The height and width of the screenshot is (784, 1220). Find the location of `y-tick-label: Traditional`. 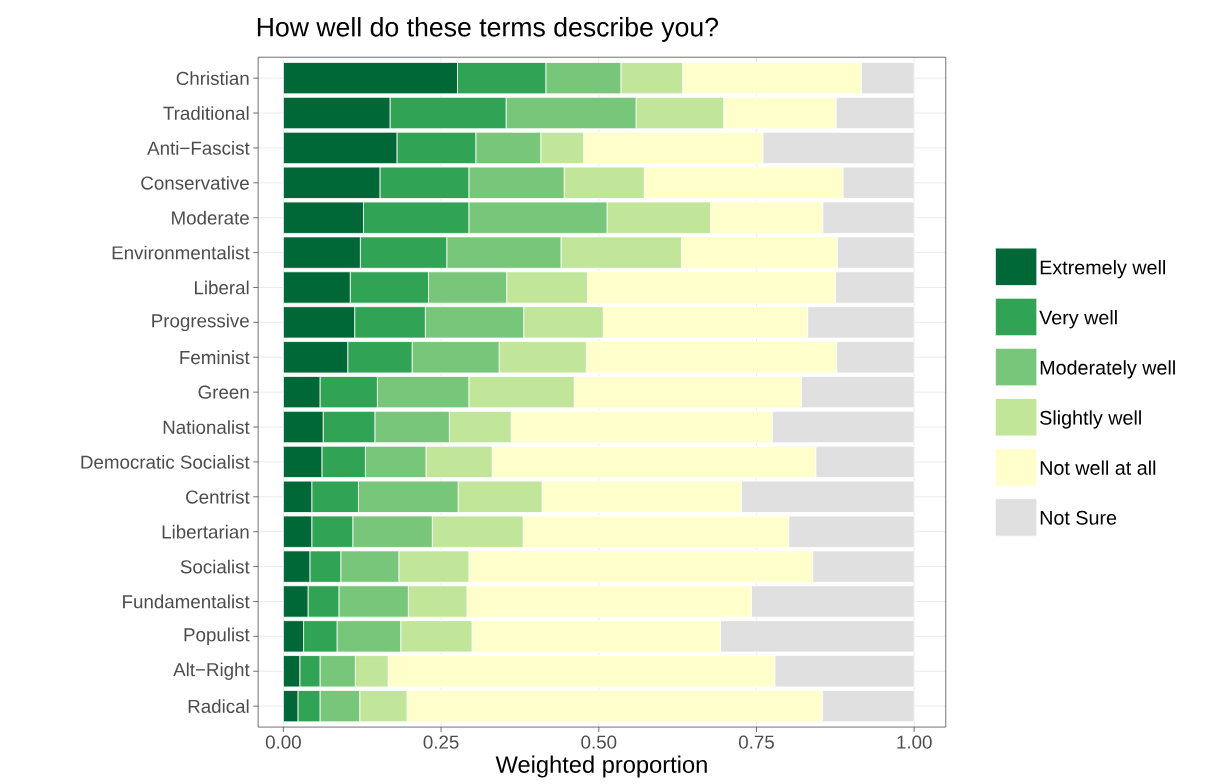

y-tick-label: Traditional is located at coordinates (206, 113).